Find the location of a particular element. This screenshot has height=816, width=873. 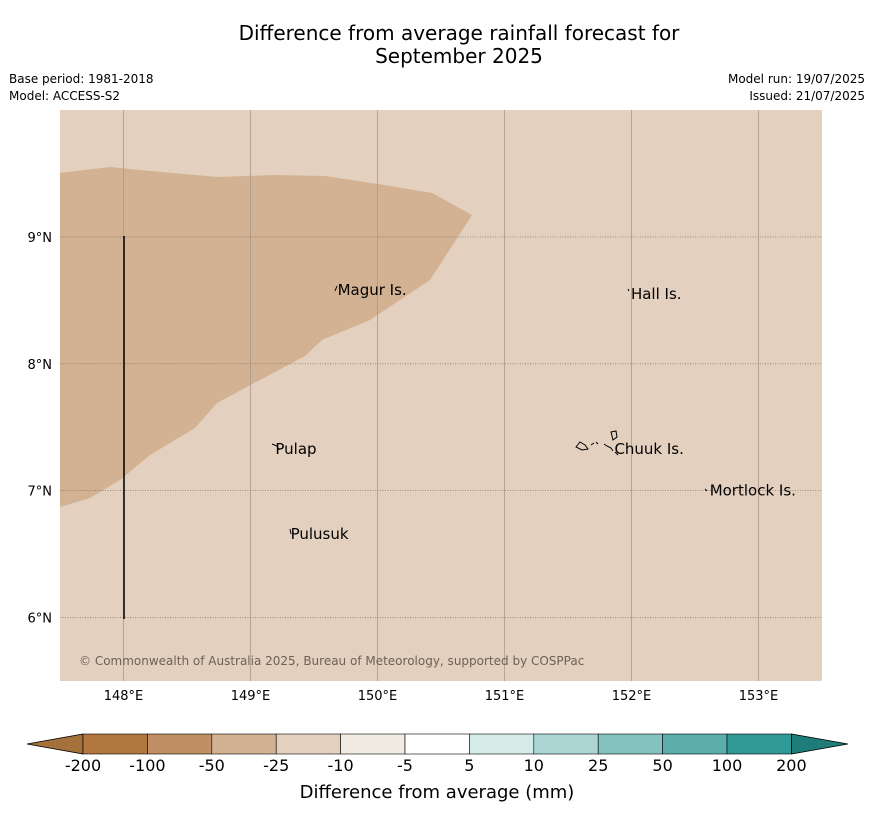

colorbar is located at coordinates (437, 744).